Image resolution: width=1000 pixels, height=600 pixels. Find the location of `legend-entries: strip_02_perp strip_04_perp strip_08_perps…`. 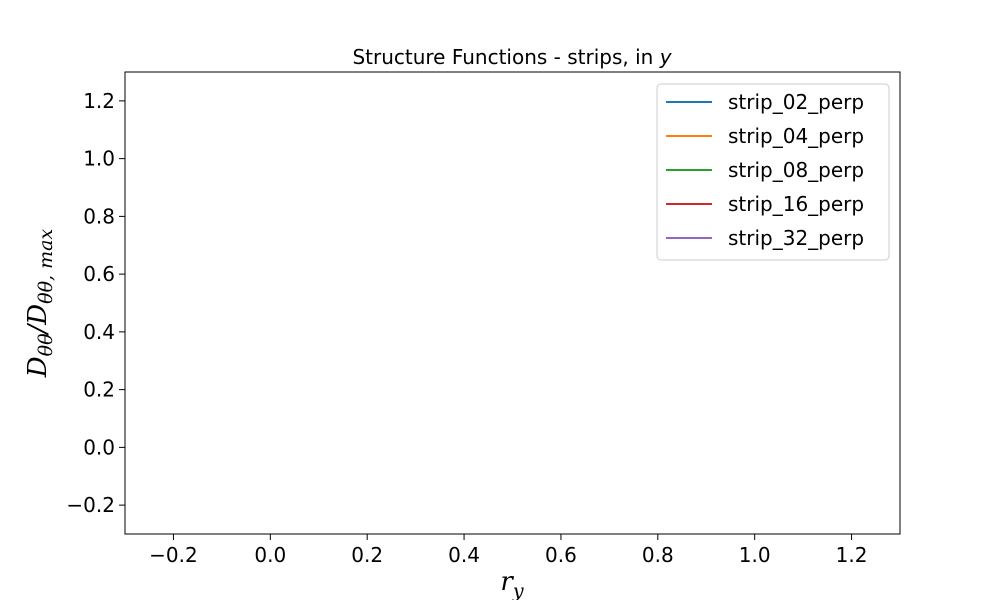

legend-entries: strip_02_perp strip_04_perp strip_08_perps… is located at coordinates (765, 170).